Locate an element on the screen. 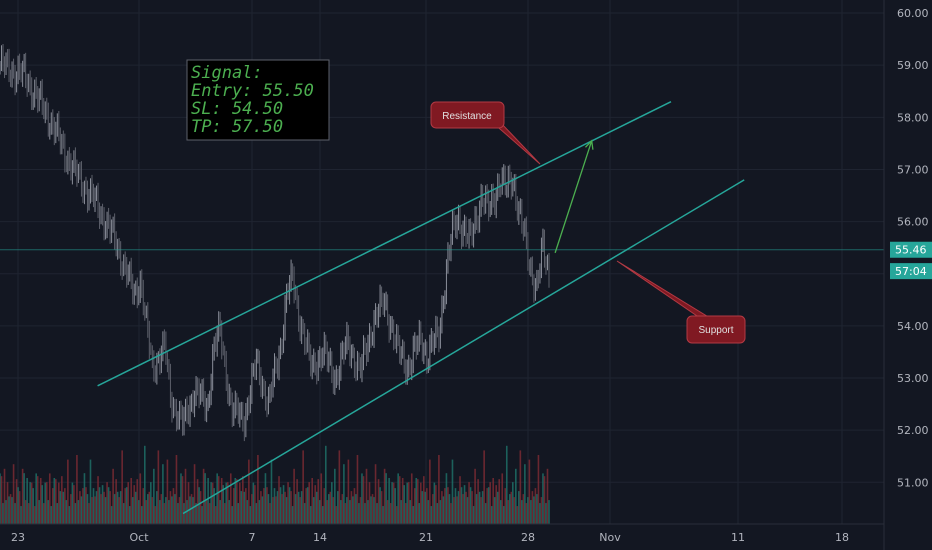 The width and height of the screenshot is (932, 550). time-axis: 23 Oct 7 14 21 28 Nov 11 18 is located at coordinates (442, 533).